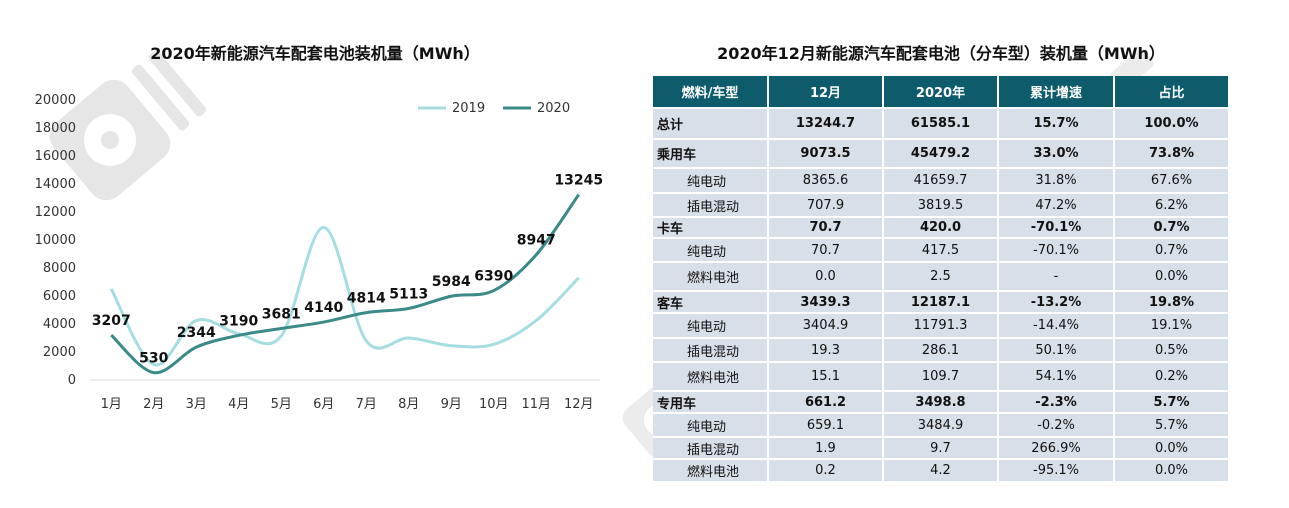 The height and width of the screenshot is (508, 1289). Describe the element at coordinates (826, 471) in the screenshot. I see `cell-december: 0.2` at that location.